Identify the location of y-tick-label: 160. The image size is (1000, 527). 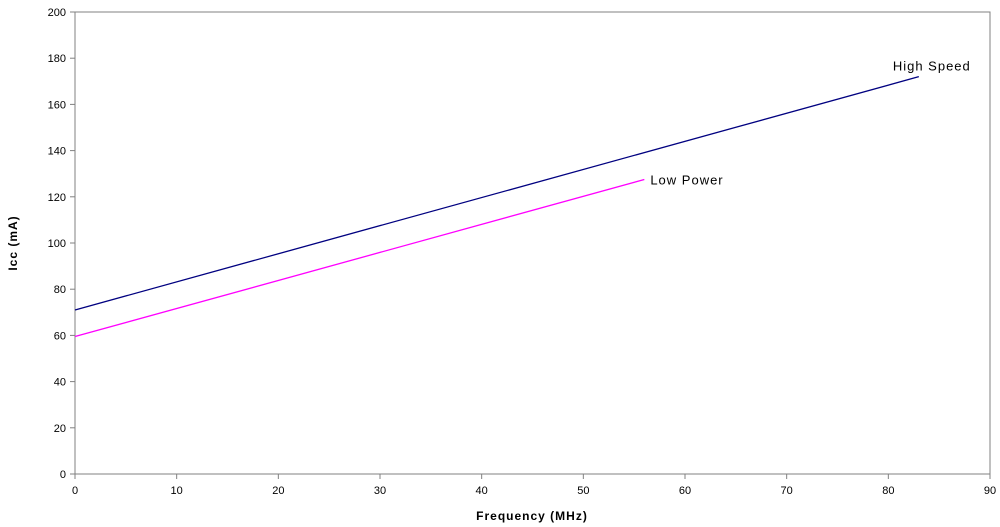
(57, 105).